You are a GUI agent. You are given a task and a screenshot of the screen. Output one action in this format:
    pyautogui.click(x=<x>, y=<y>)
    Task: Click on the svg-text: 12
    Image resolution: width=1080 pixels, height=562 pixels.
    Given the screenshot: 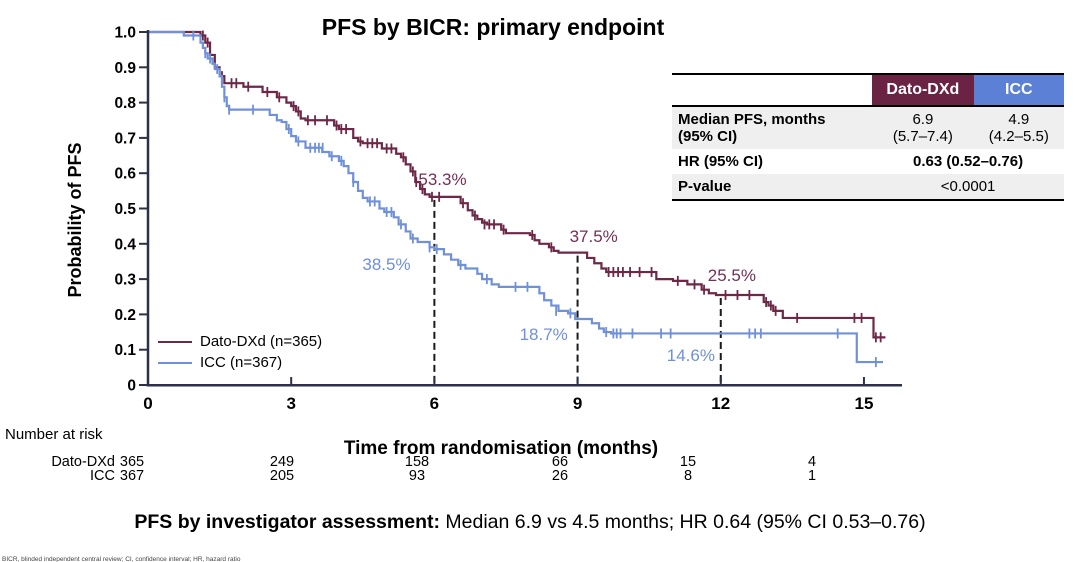 What is the action you would take?
    pyautogui.click(x=720, y=403)
    